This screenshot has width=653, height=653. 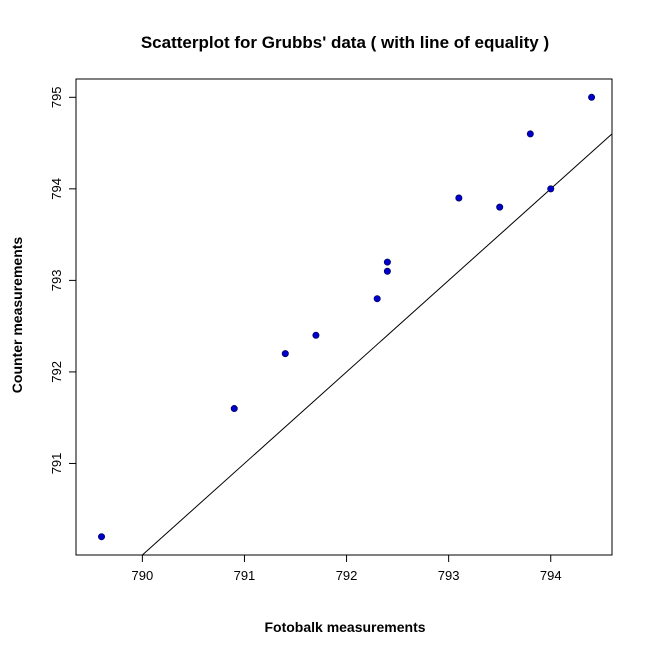 What do you see at coordinates (347, 575) in the screenshot?
I see `x-tick-label: 792` at bounding box center [347, 575].